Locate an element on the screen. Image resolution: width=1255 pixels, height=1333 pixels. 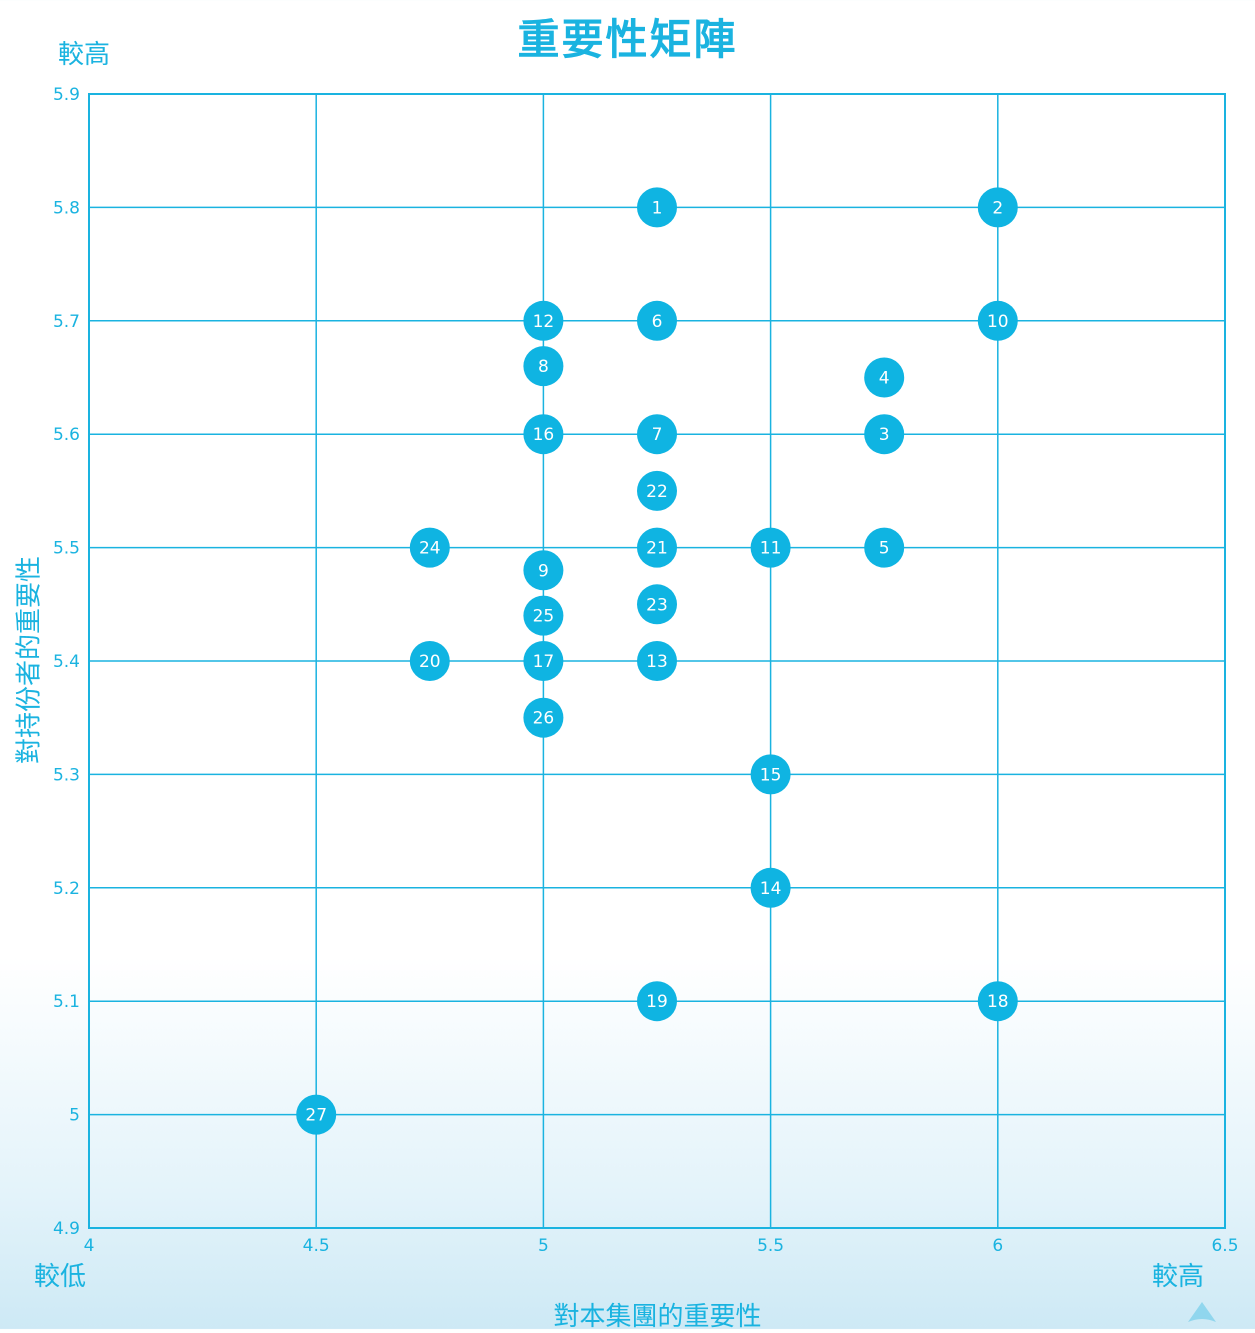
data-point-22: 22 is located at coordinates (657, 490).